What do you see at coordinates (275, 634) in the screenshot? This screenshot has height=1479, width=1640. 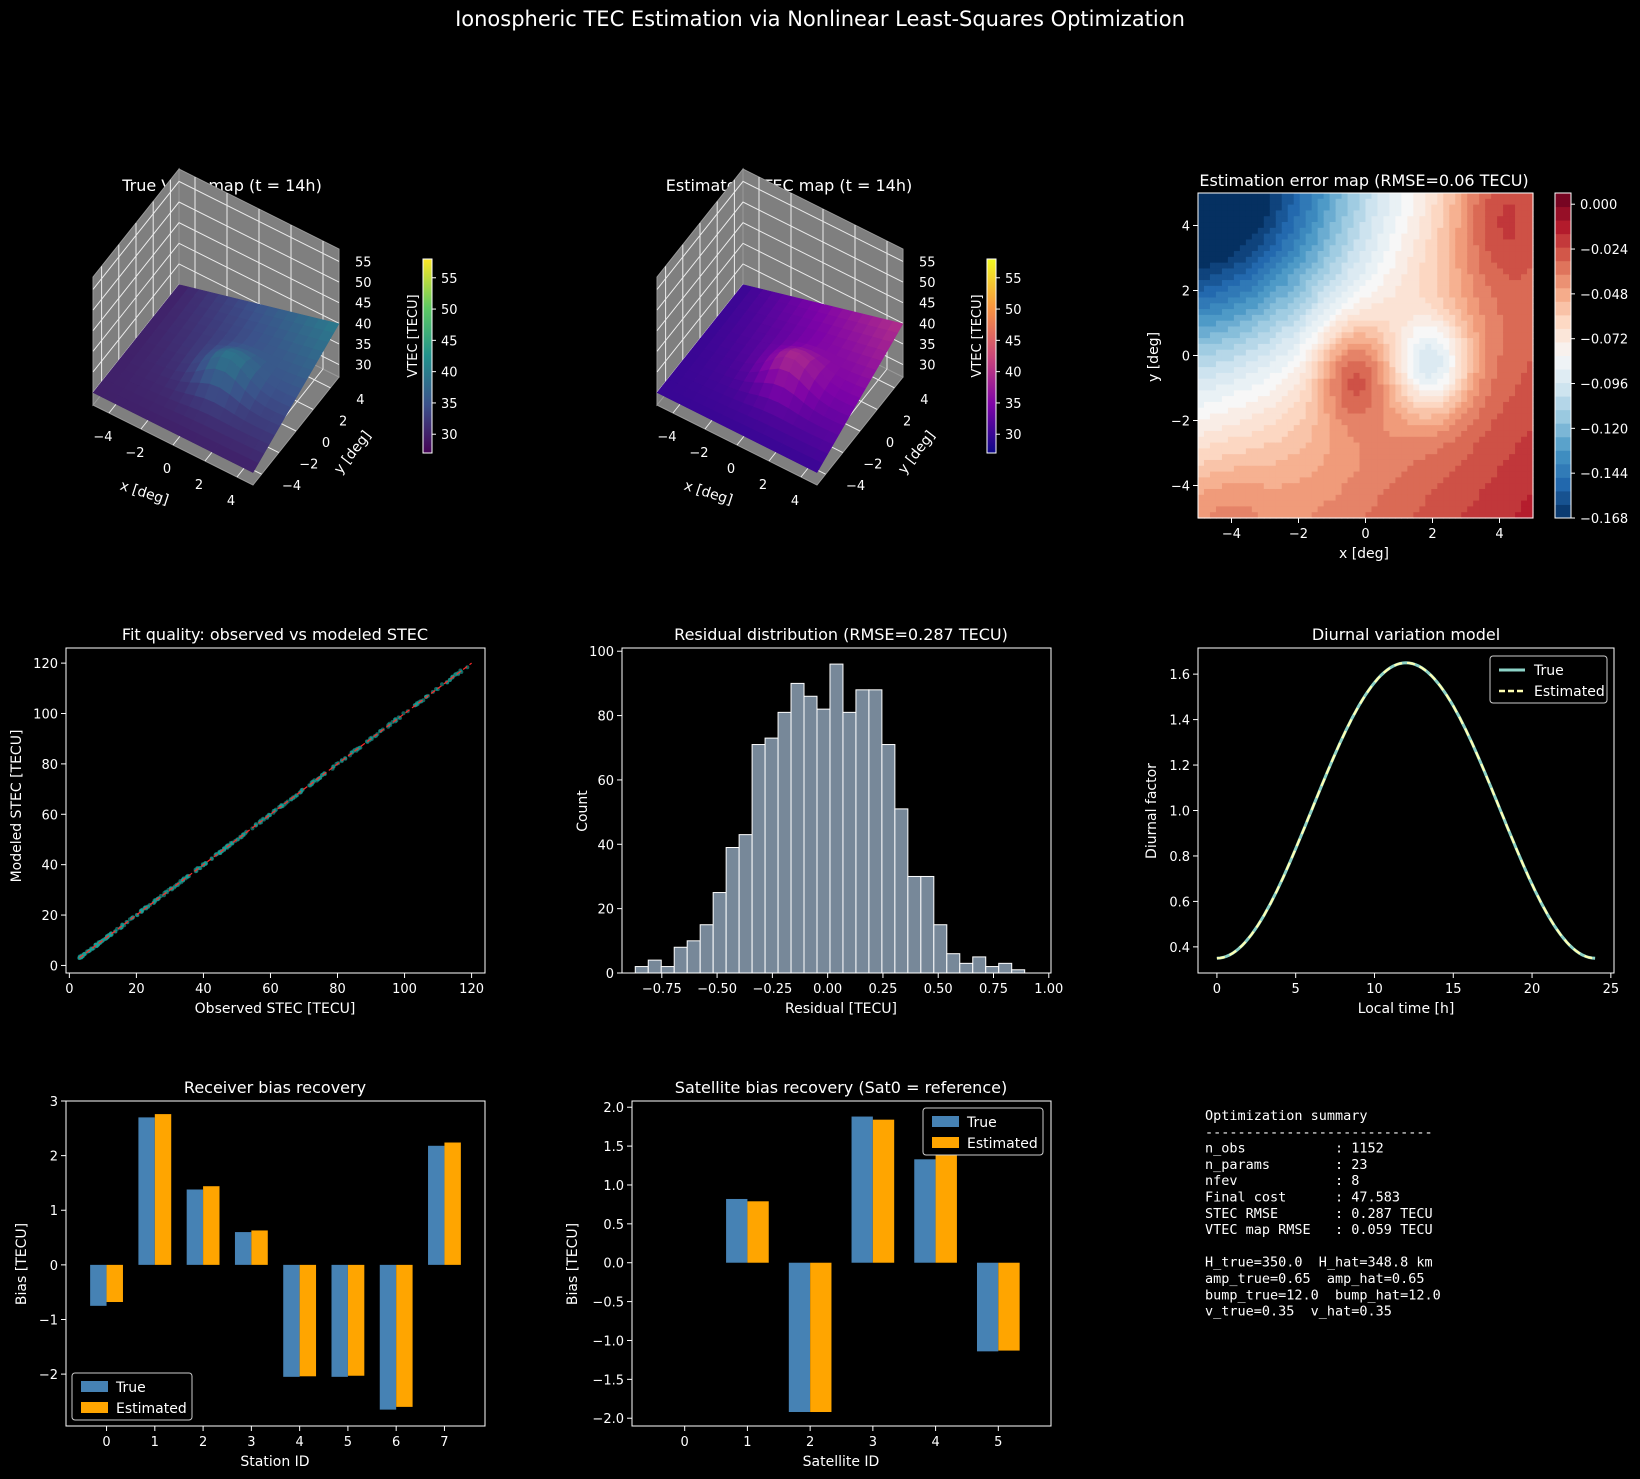 I see `fit-quality-title: Fit quality: observed vs modeled STEC` at bounding box center [275, 634].